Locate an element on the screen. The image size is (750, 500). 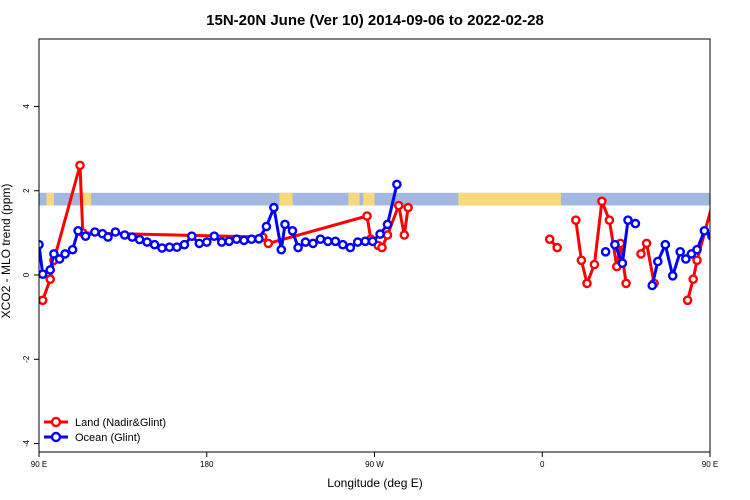
y-tick-label: 2 is located at coordinates (26, 190).